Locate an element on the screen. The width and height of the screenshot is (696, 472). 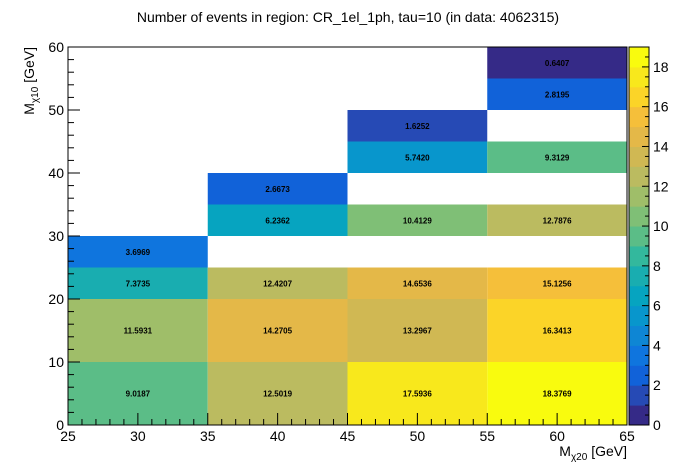
cell-value-label: 13.2967 is located at coordinates (417, 331).